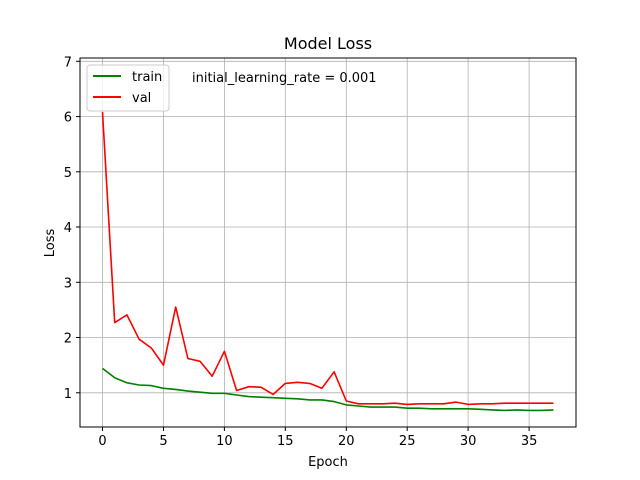  What do you see at coordinates (141, 98) in the screenshot?
I see `legend-label-val: val` at bounding box center [141, 98].